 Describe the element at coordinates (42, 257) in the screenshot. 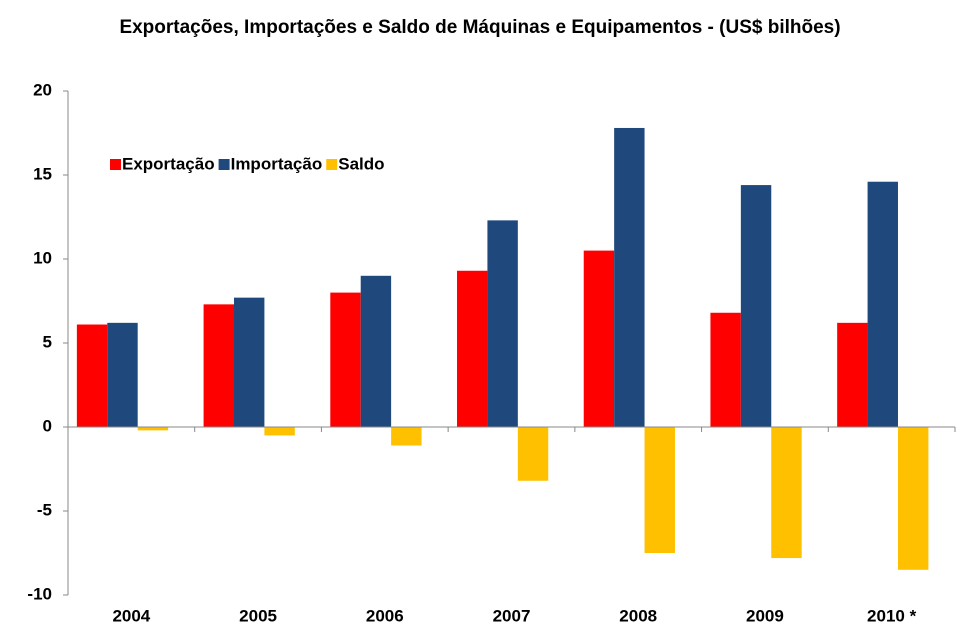

I see `y-tick-label: 10` at that location.